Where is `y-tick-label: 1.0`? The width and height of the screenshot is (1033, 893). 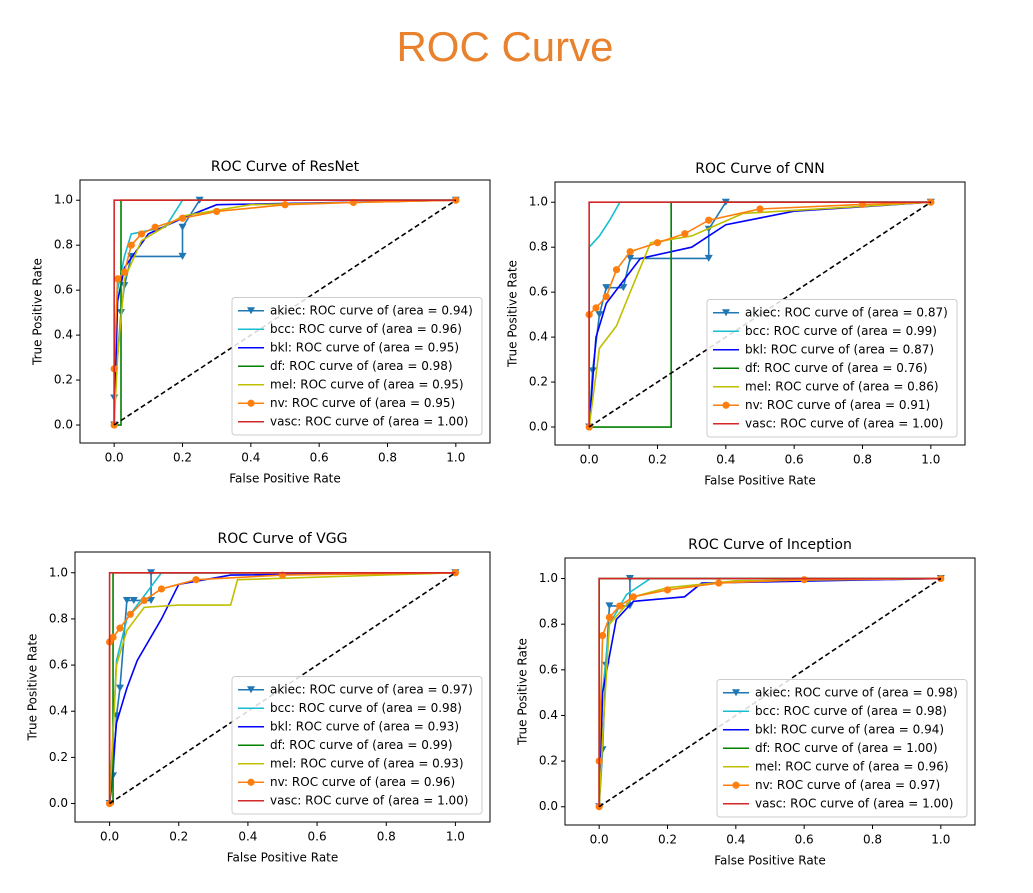 y-tick-label: 1.0 is located at coordinates (63, 200).